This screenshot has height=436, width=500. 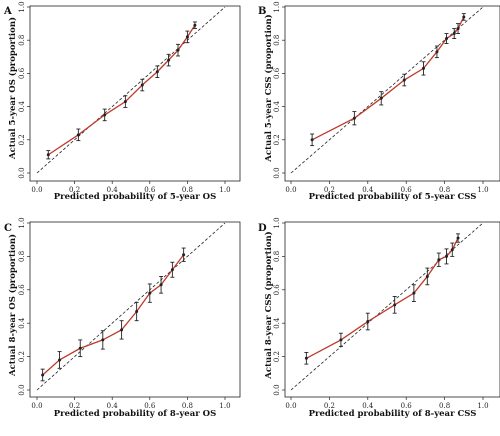 What do you see at coordinates (268, 305) in the screenshot?
I see `y-axis-title: Actual 8-year CSS (proportion)` at bounding box center [268, 305].